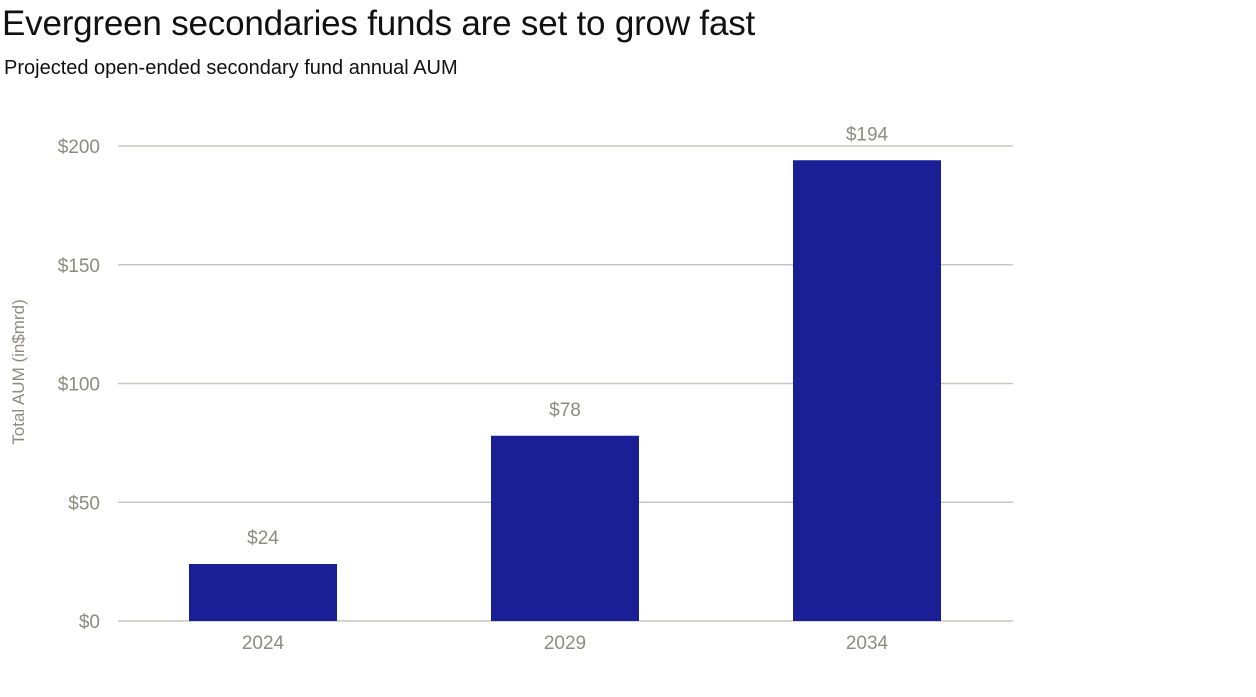  I want to click on y-tick-label: $200, so click(79, 147).